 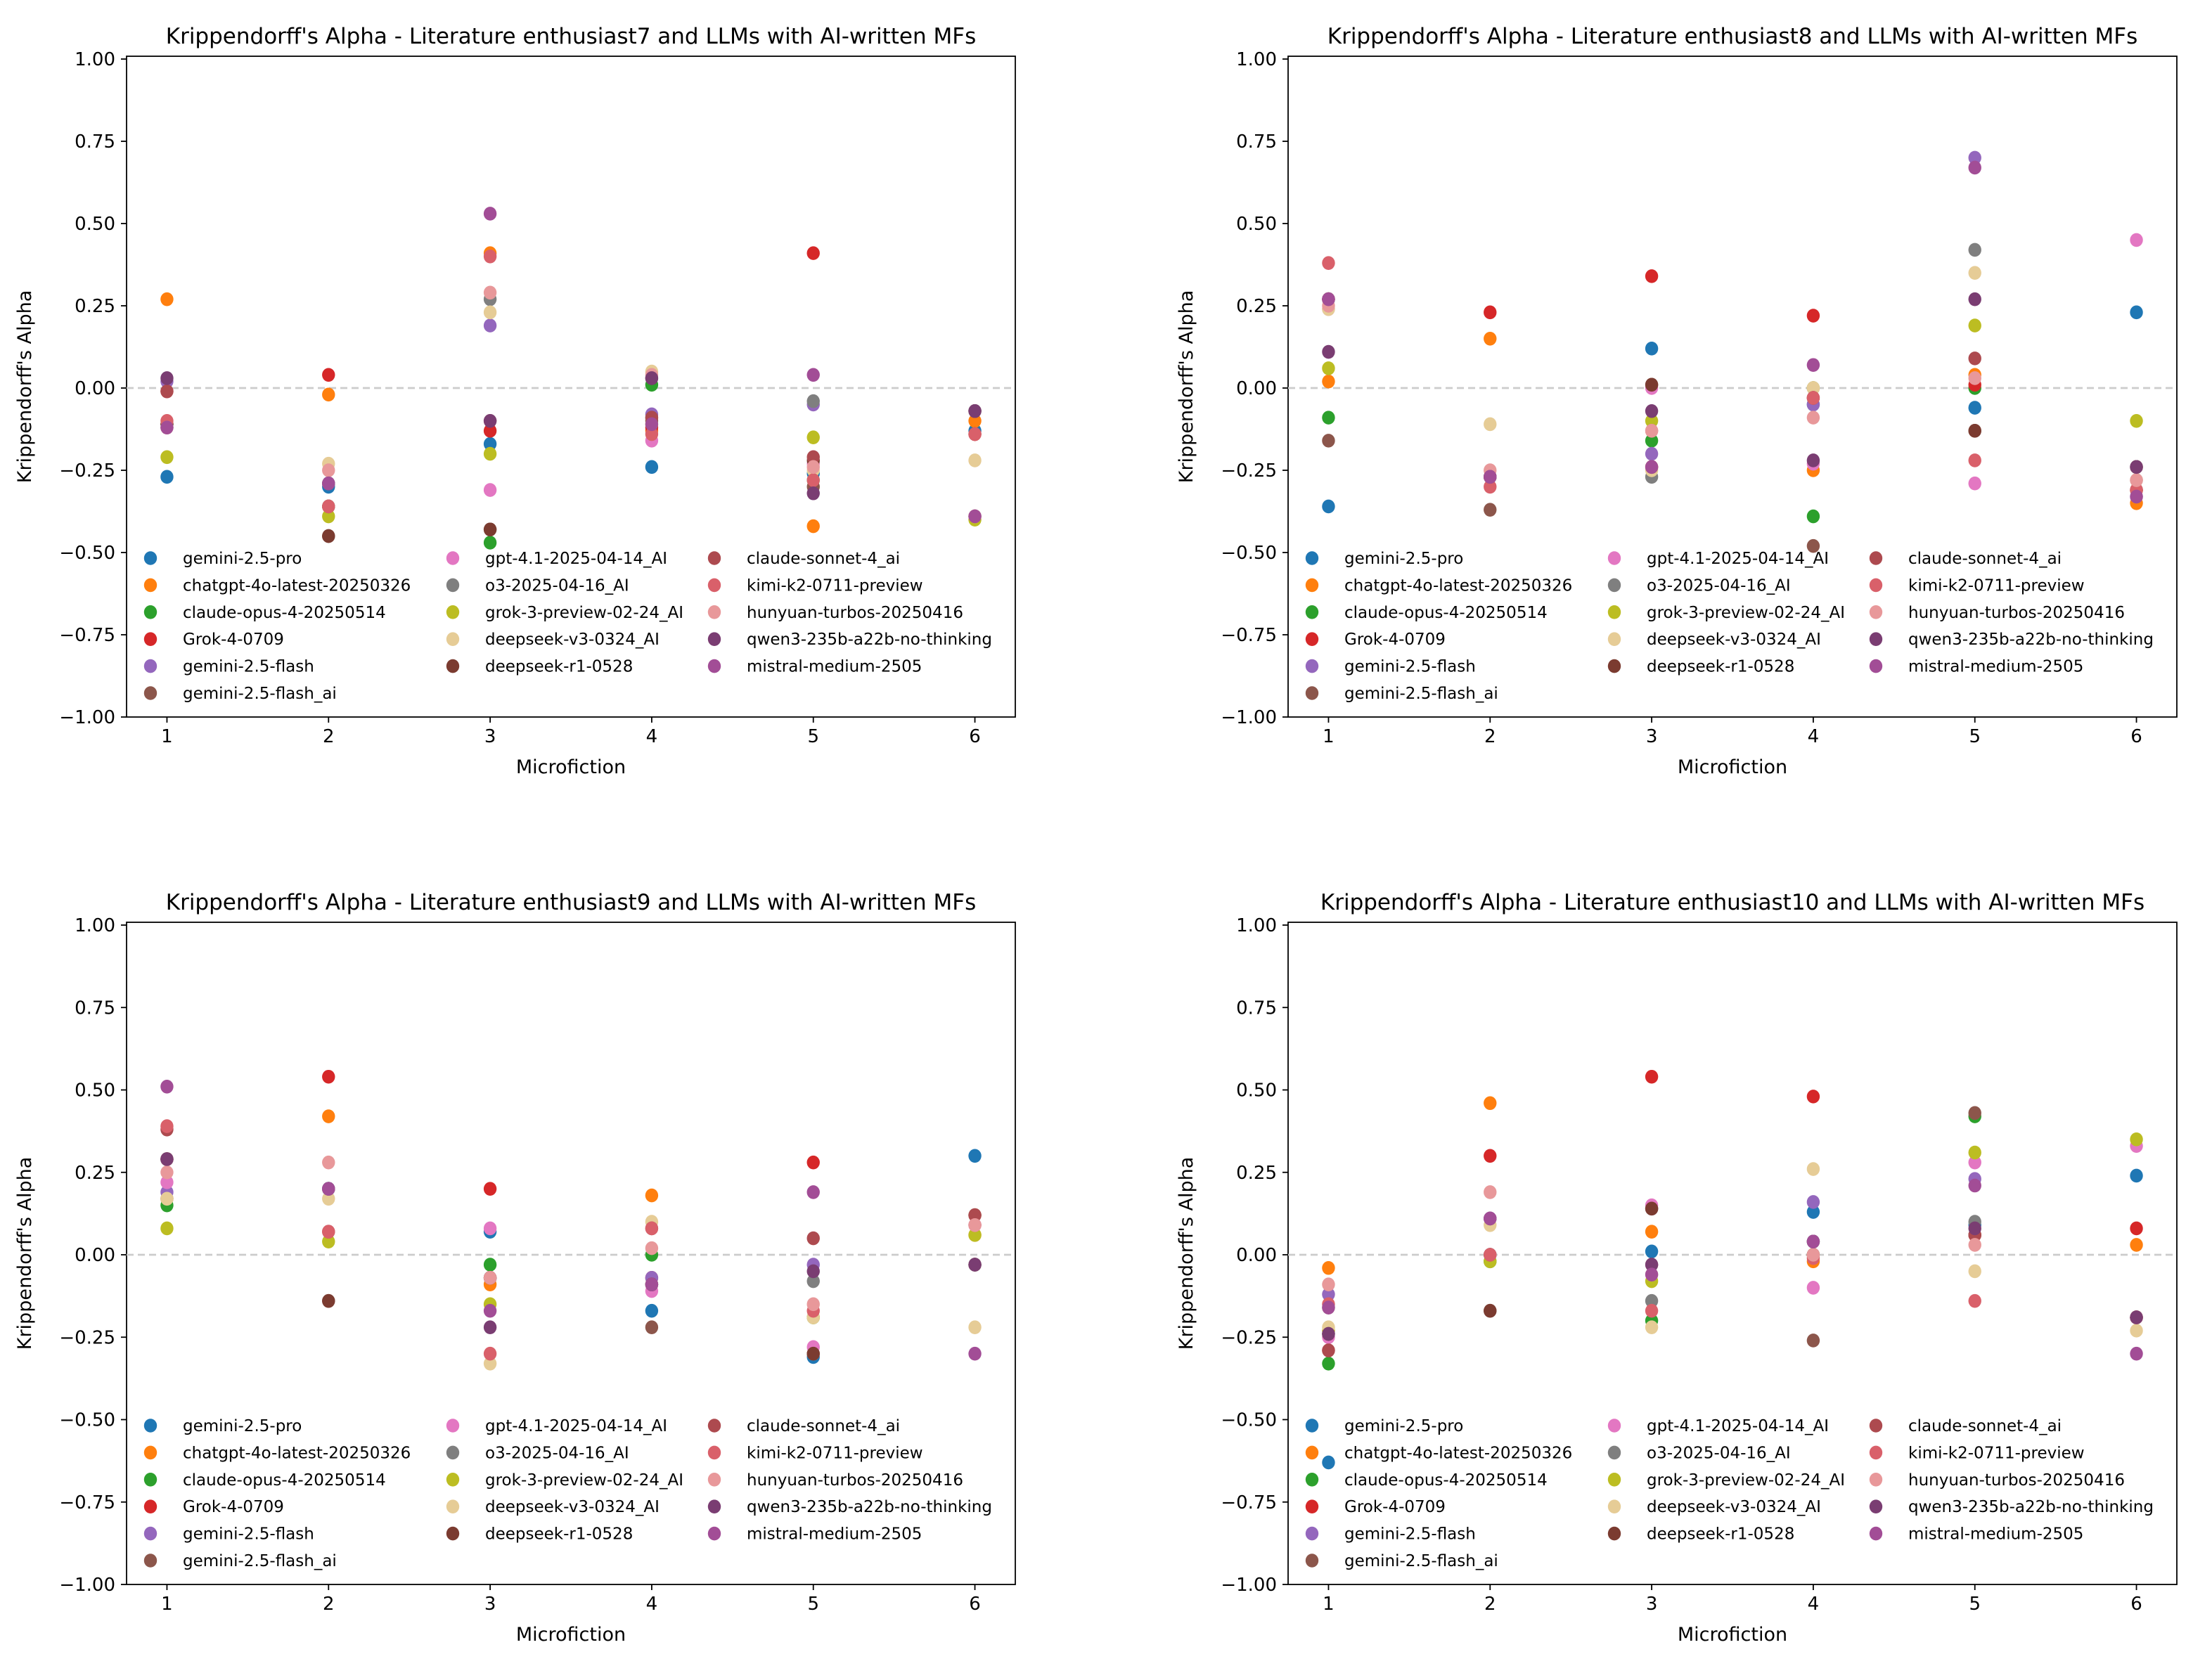 What do you see at coordinates (2031, 640) in the screenshot?
I see `legend-label: qwen3-235b-a22b-no-thinking` at bounding box center [2031, 640].